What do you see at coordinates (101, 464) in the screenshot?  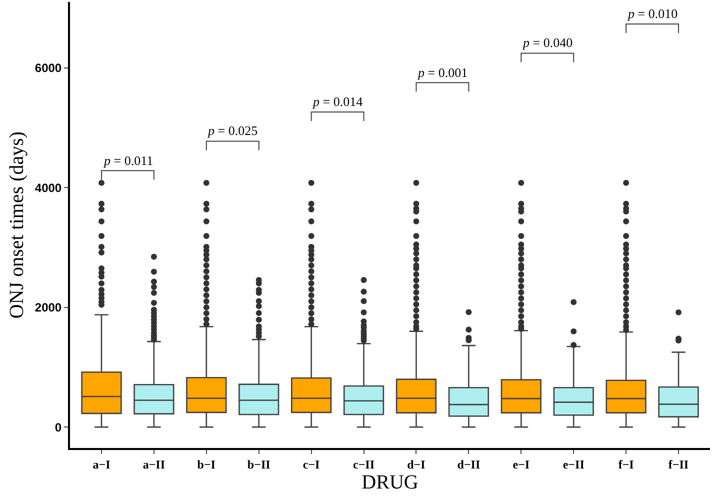 I see `x-tick-label: a−I` at bounding box center [101, 464].